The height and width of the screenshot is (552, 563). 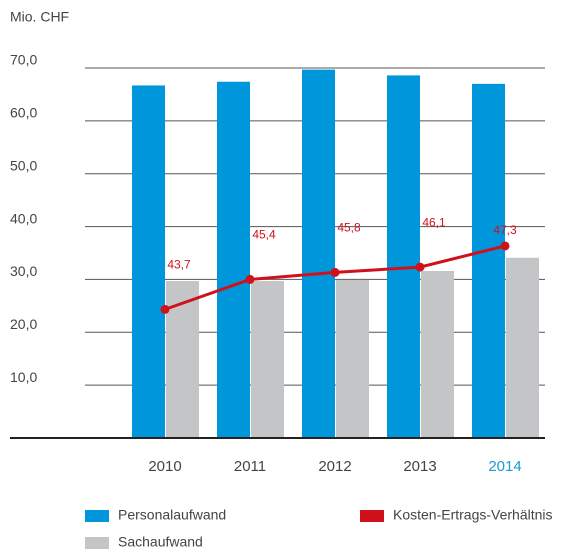 What do you see at coordinates (23, 165) in the screenshot?
I see `y-tick-label: 50,0` at bounding box center [23, 165].